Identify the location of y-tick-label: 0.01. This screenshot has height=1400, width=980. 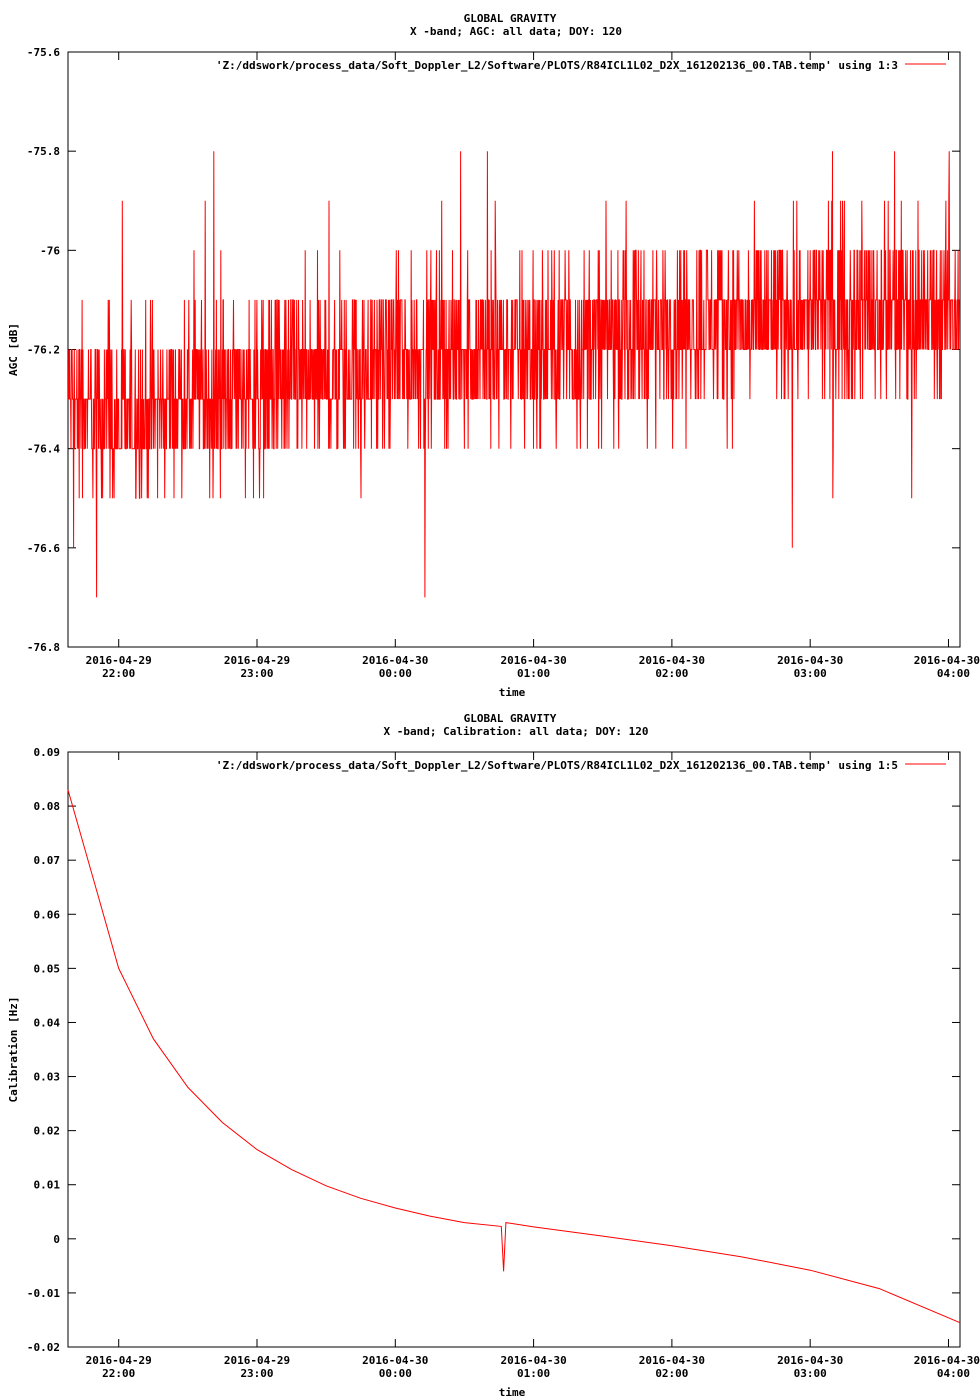
(47, 1185).